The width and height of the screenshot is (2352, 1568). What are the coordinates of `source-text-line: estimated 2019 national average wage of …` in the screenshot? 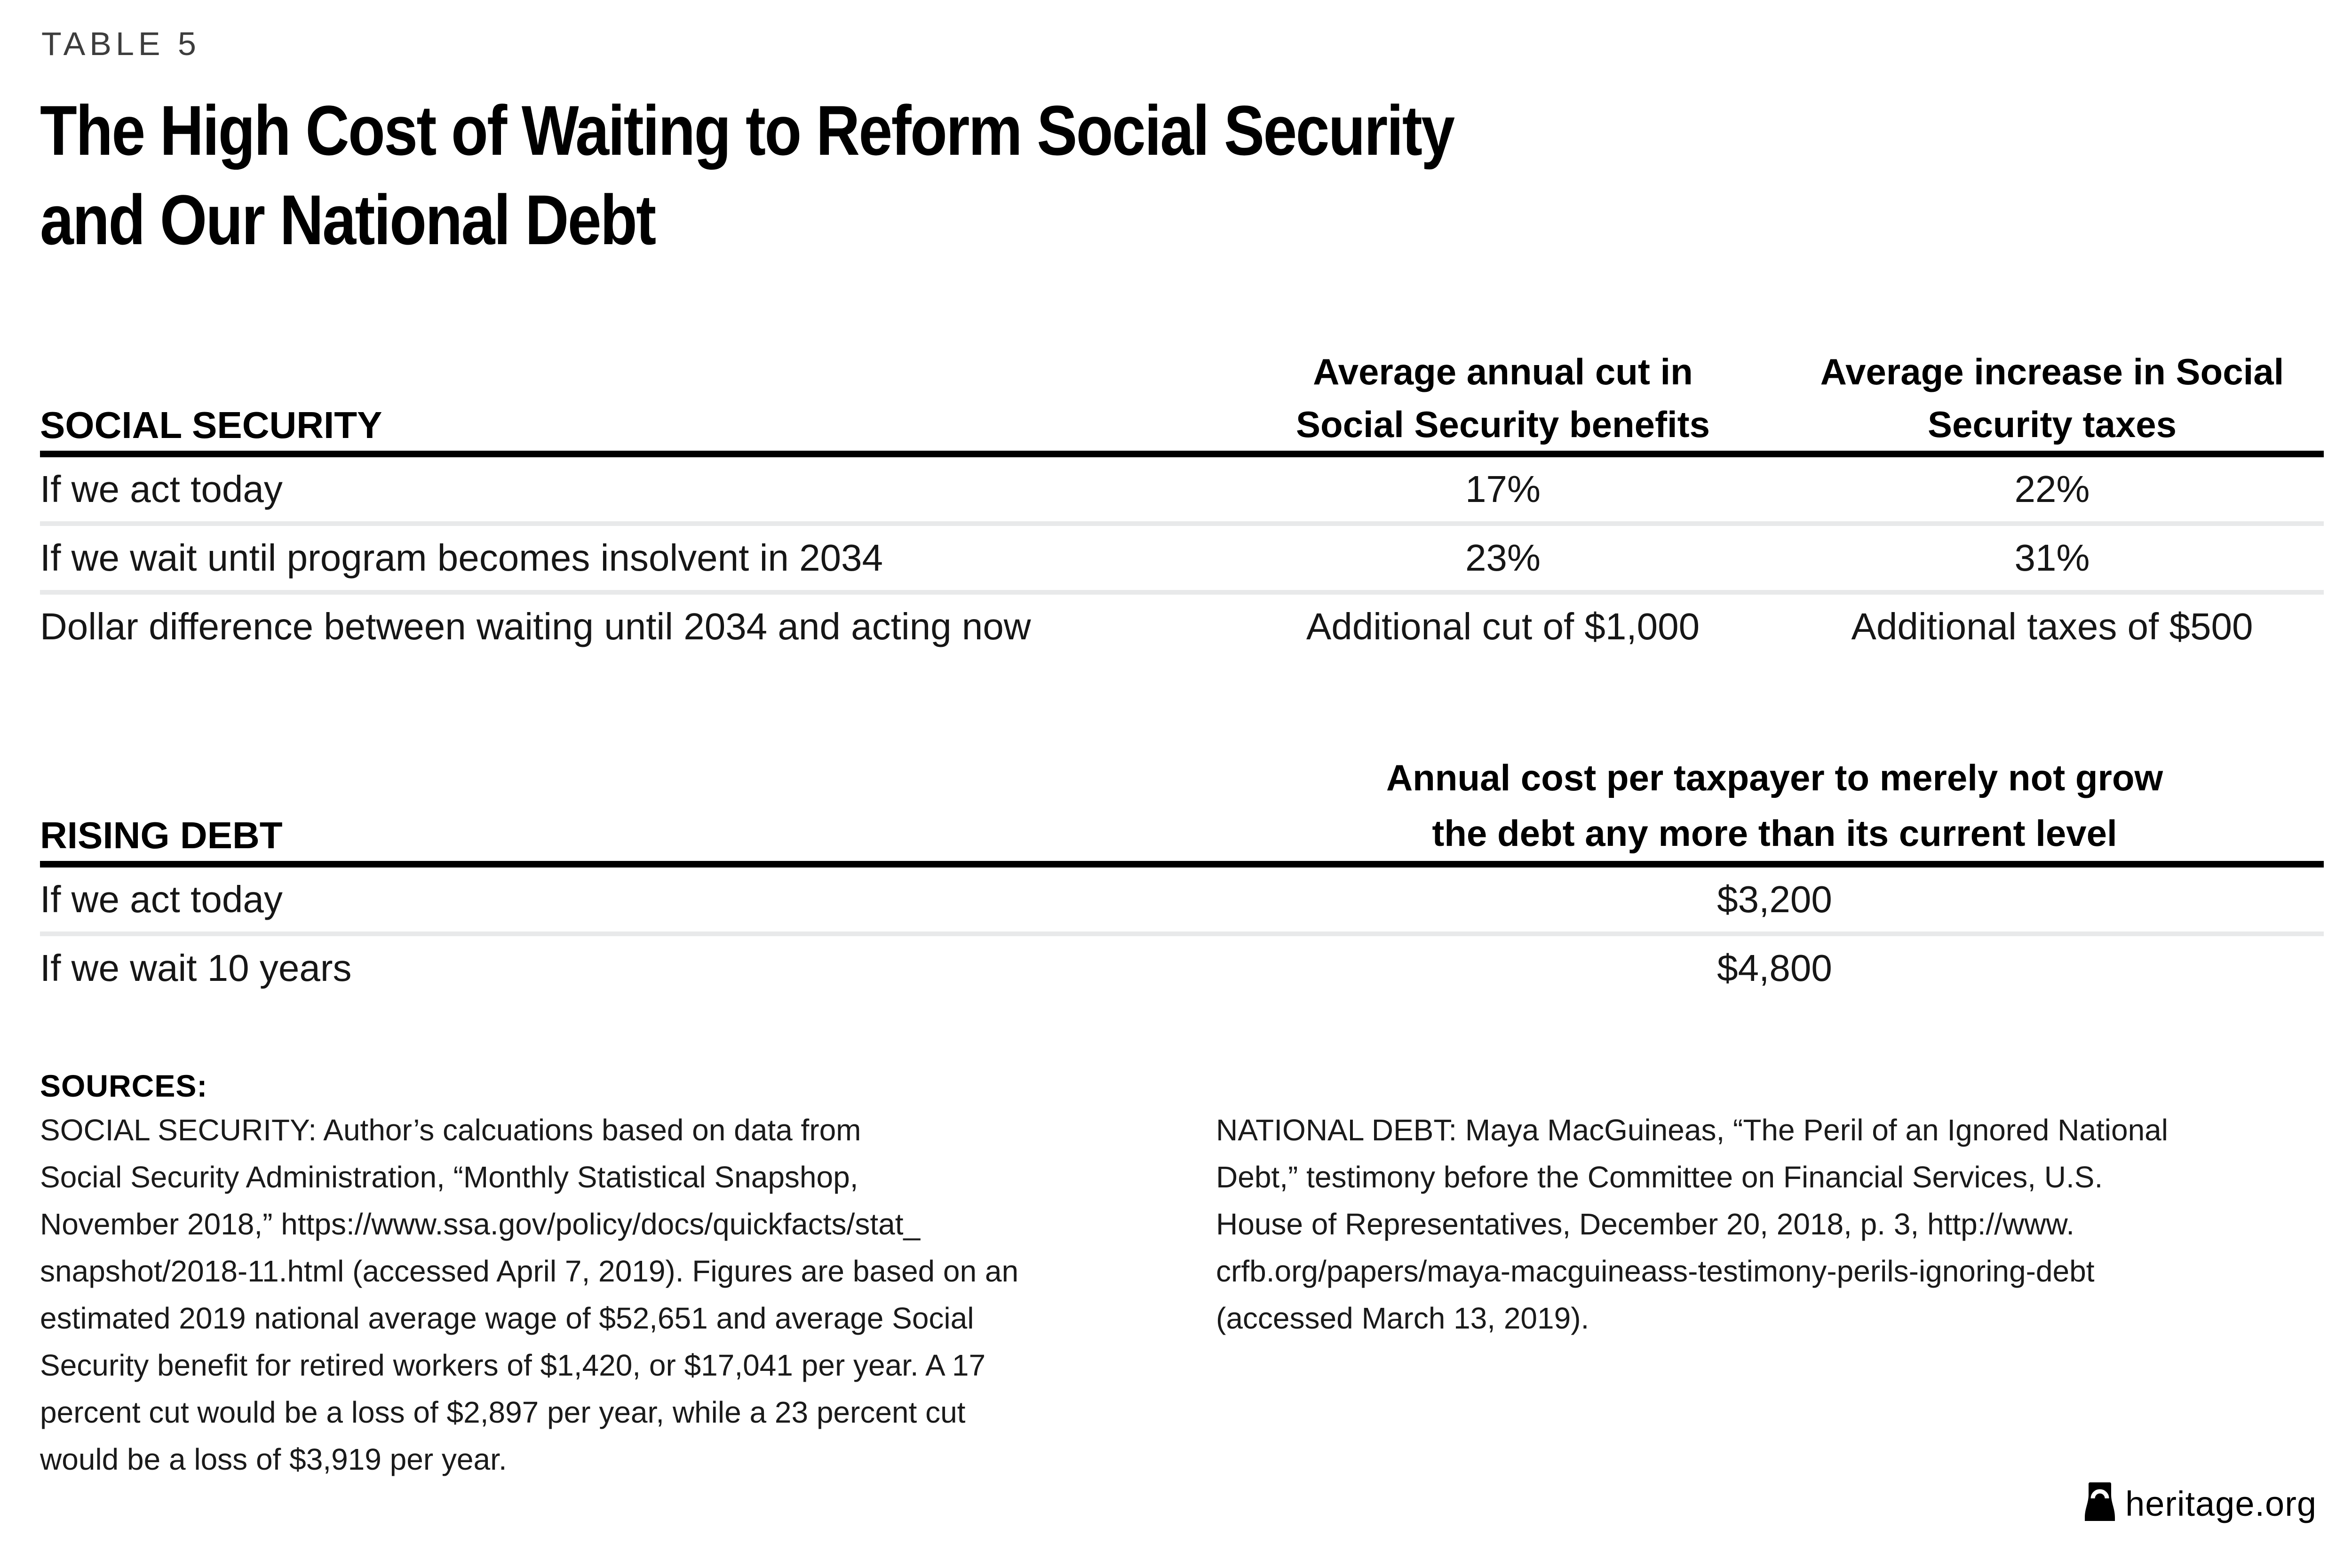 It's located at (507, 1318).